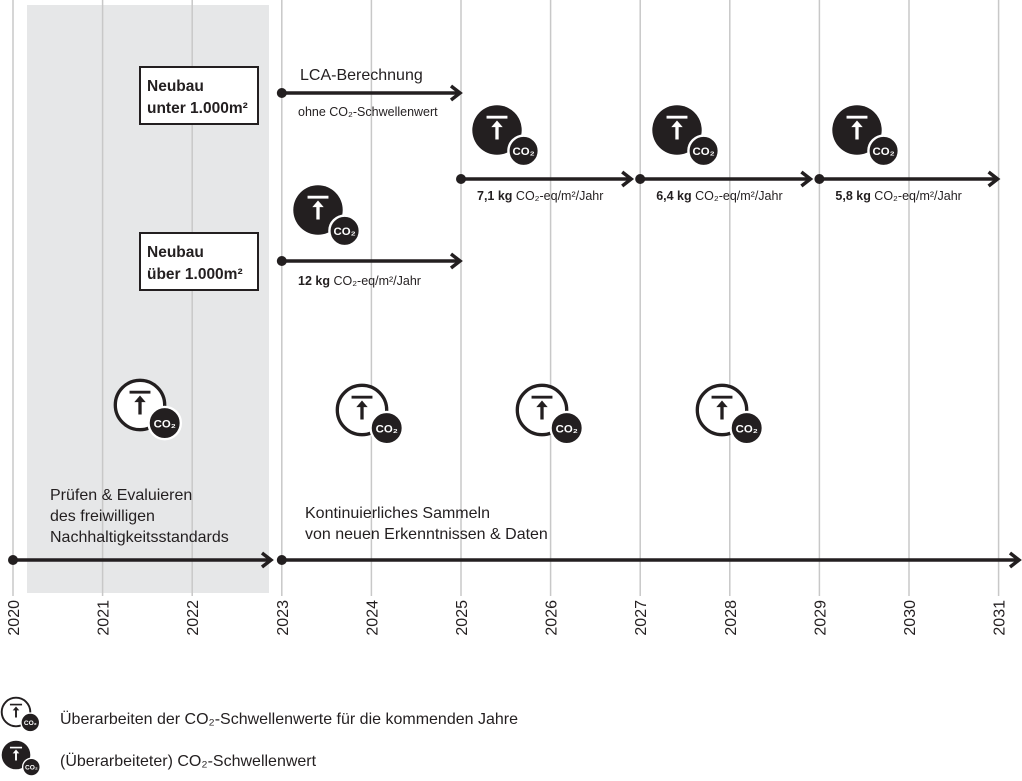 The width and height of the screenshot is (1022, 781). What do you see at coordinates (462, 618) in the screenshot?
I see `year-label: 2025` at bounding box center [462, 618].